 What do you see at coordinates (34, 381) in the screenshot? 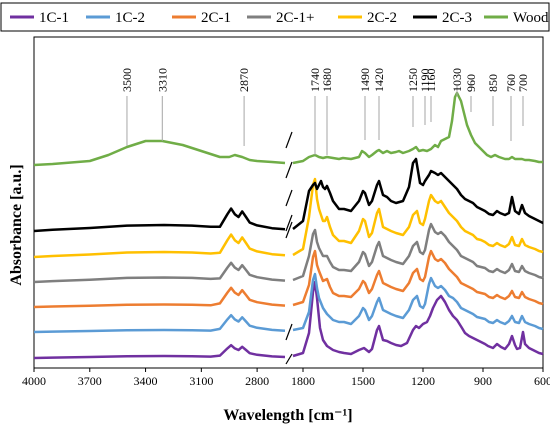
I see `x-tick-label-4000: 4000` at bounding box center [34, 381].